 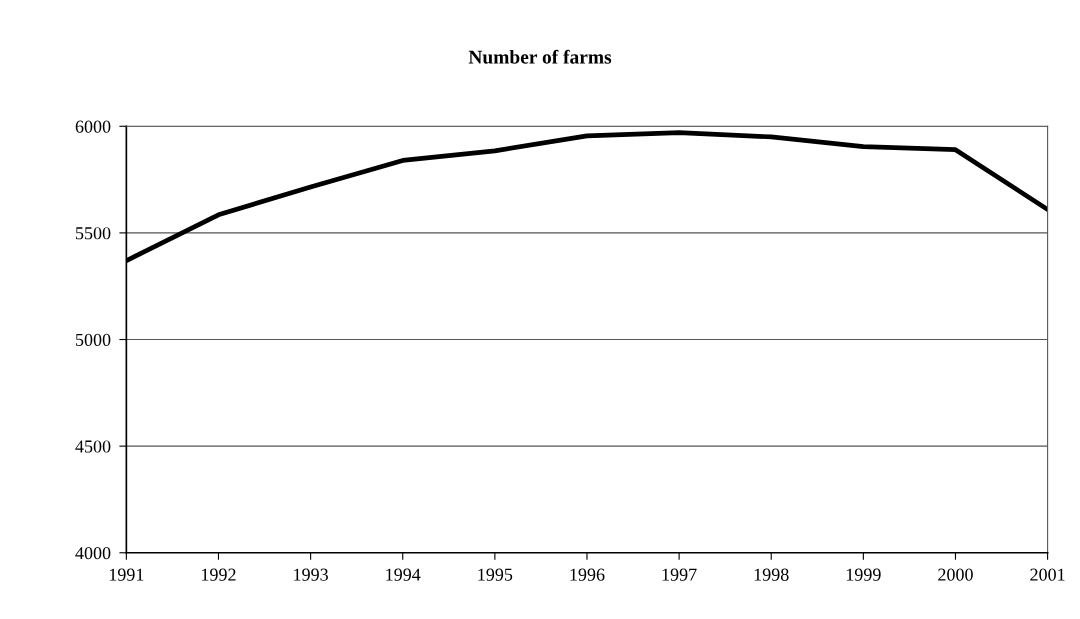 I want to click on x-tick-label: 1992, so click(x=219, y=574).